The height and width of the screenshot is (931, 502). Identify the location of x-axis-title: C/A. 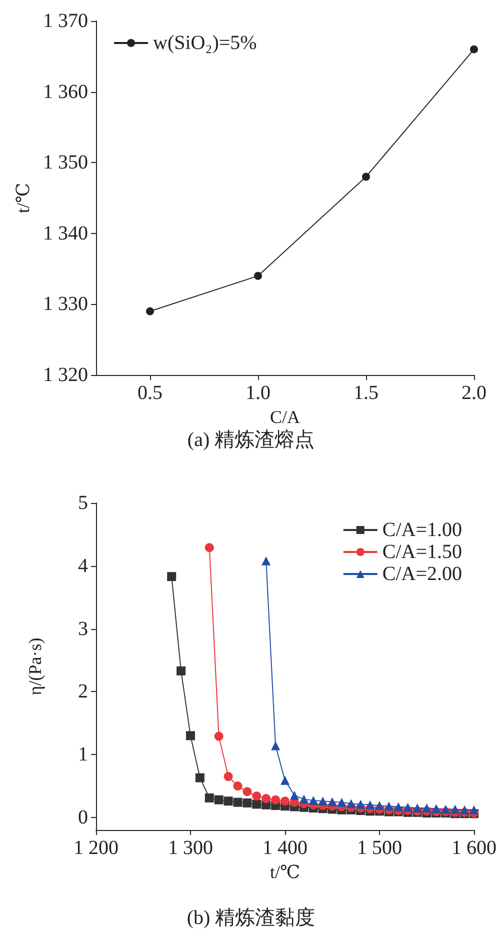
(285, 416).